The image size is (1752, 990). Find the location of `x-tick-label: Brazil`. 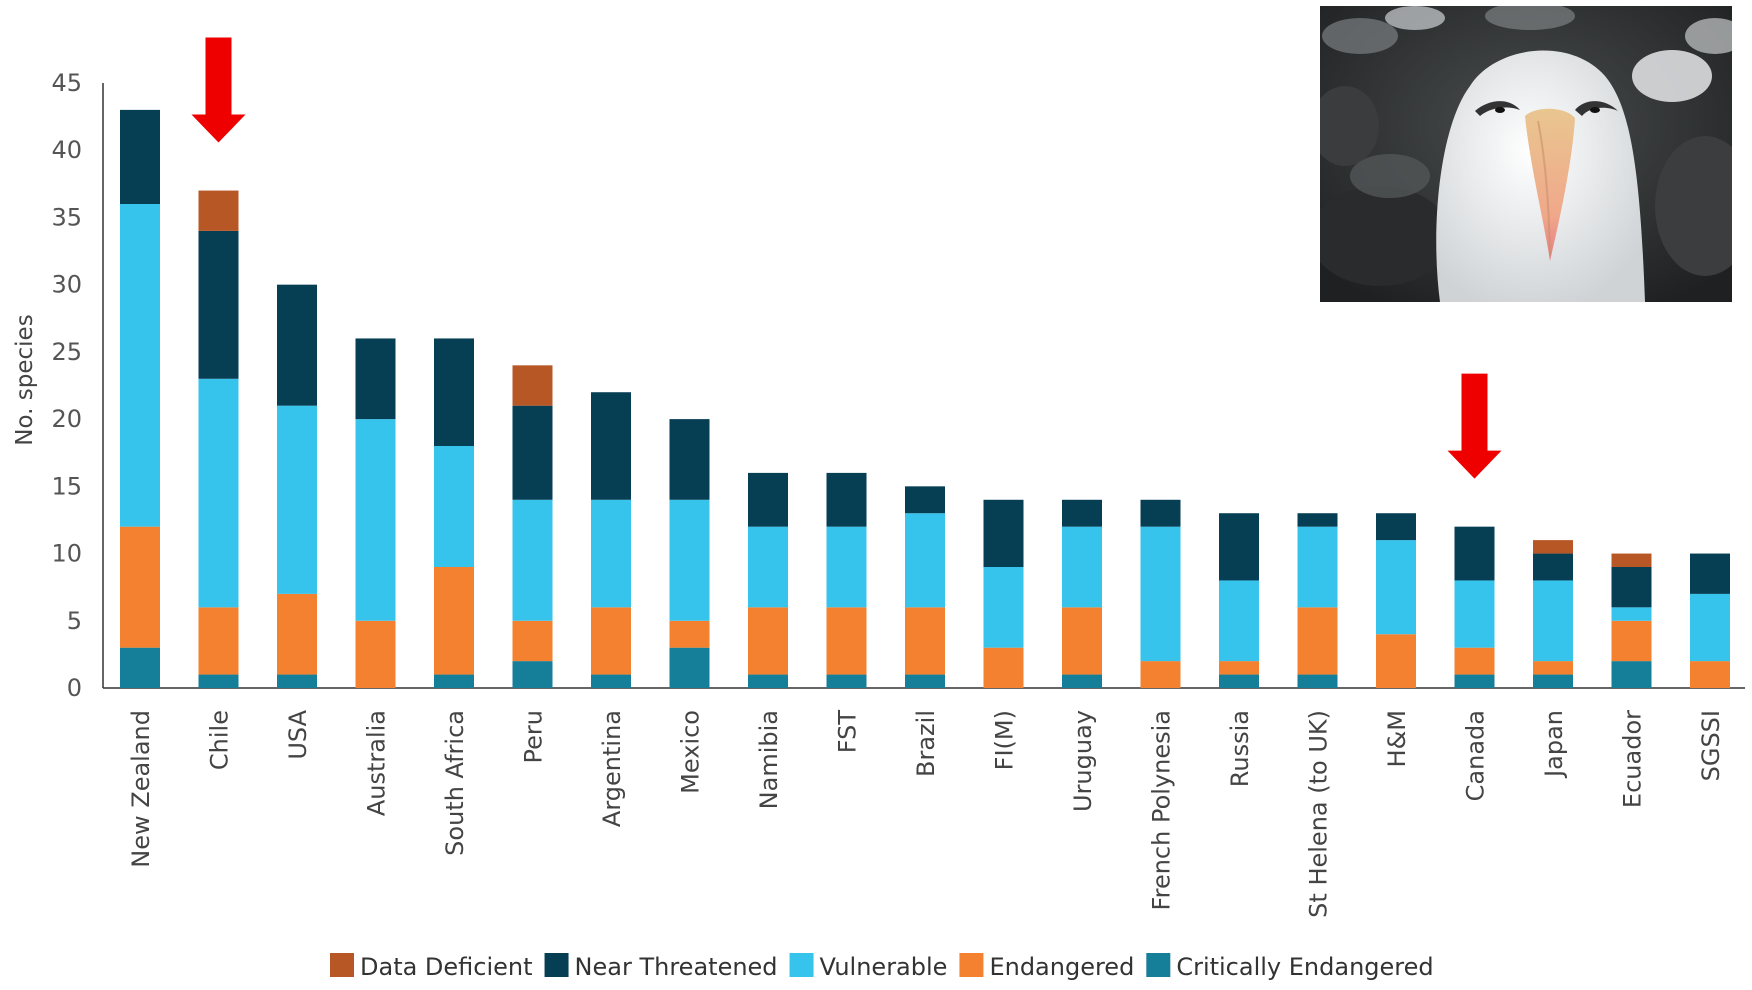

x-tick-label: Brazil is located at coordinates (926, 743).